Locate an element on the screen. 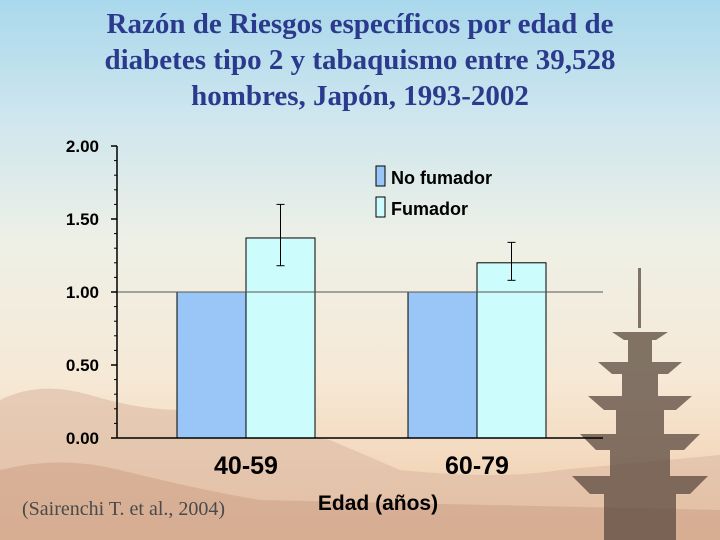 The image size is (720, 540). x-category-label: 40-59 is located at coordinates (246, 466).